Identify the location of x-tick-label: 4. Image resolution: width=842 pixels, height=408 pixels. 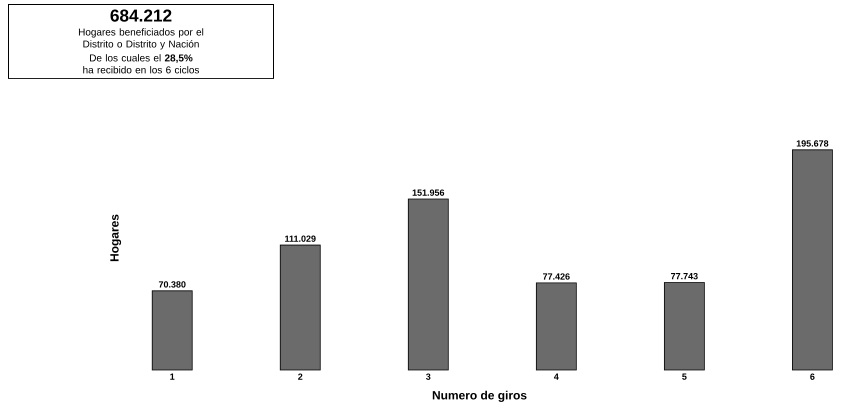
(556, 377).